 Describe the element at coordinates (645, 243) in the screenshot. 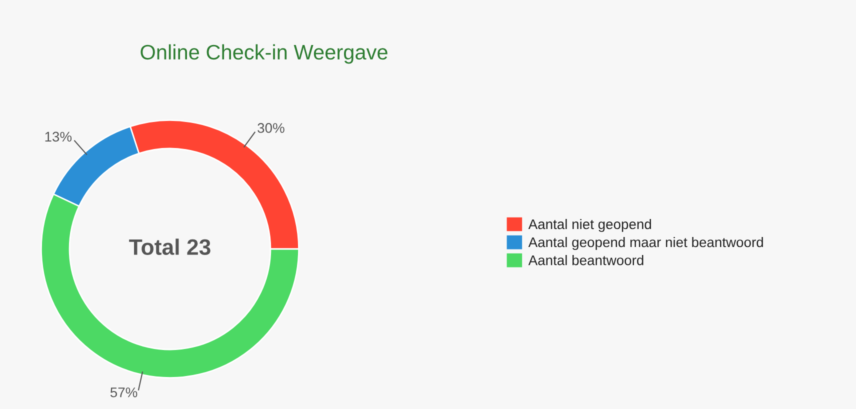

I see `legend-label: Aantal geopend maar niet beantwoord` at that location.